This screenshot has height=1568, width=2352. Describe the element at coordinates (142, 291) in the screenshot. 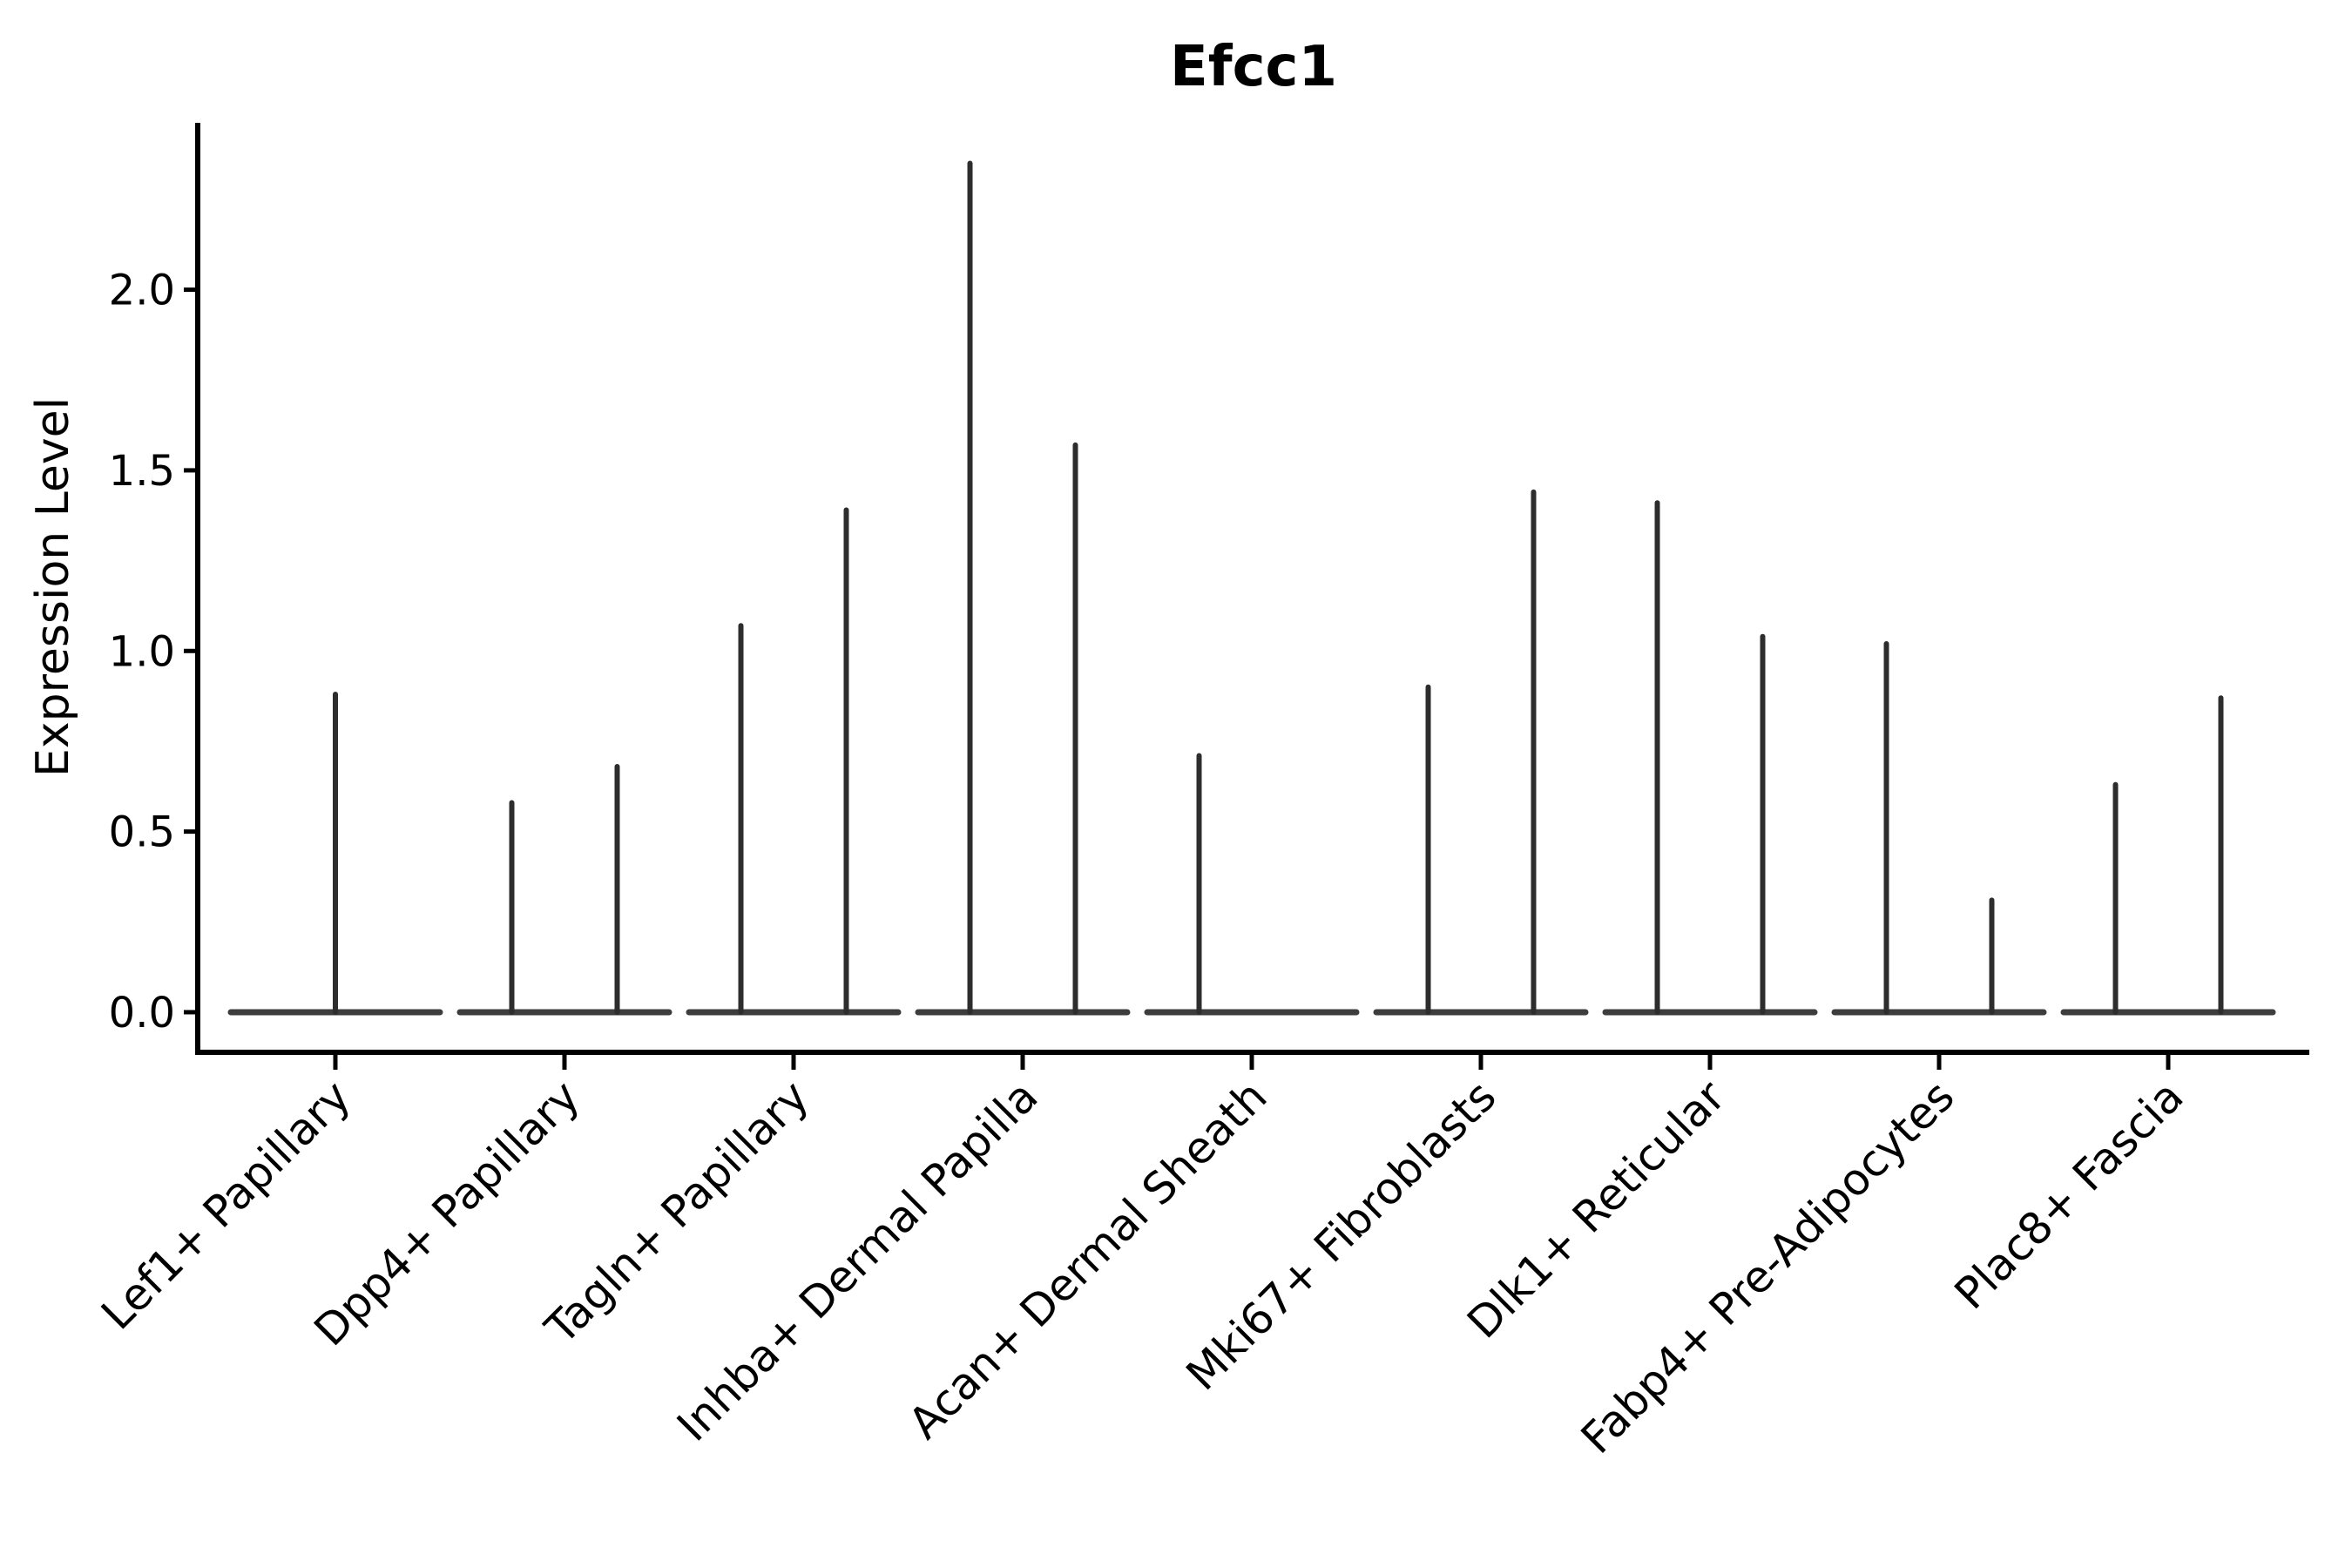

I see `y-tick-label: 2.0` at that location.